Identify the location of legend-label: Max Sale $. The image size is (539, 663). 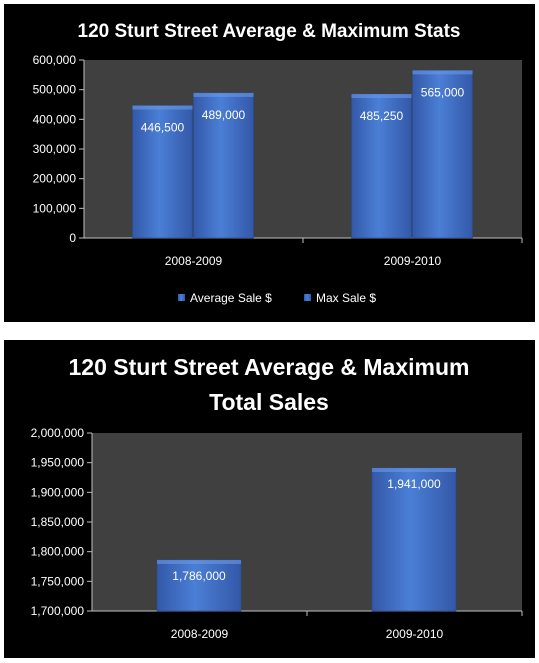
(346, 298).